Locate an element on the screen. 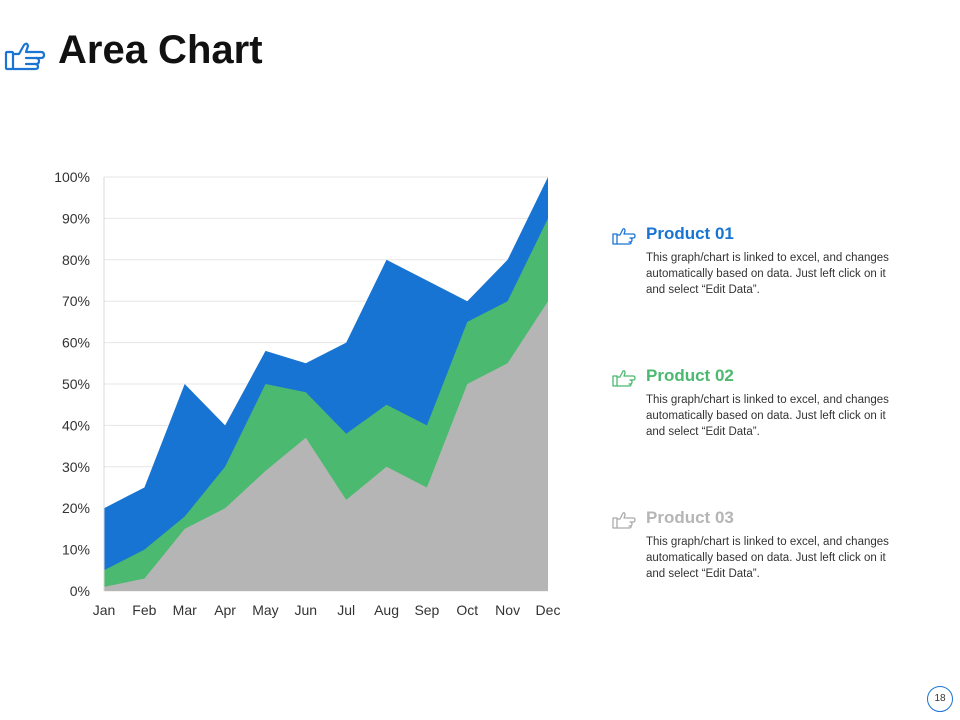  legend-name: Product 03 is located at coordinates (690, 517).